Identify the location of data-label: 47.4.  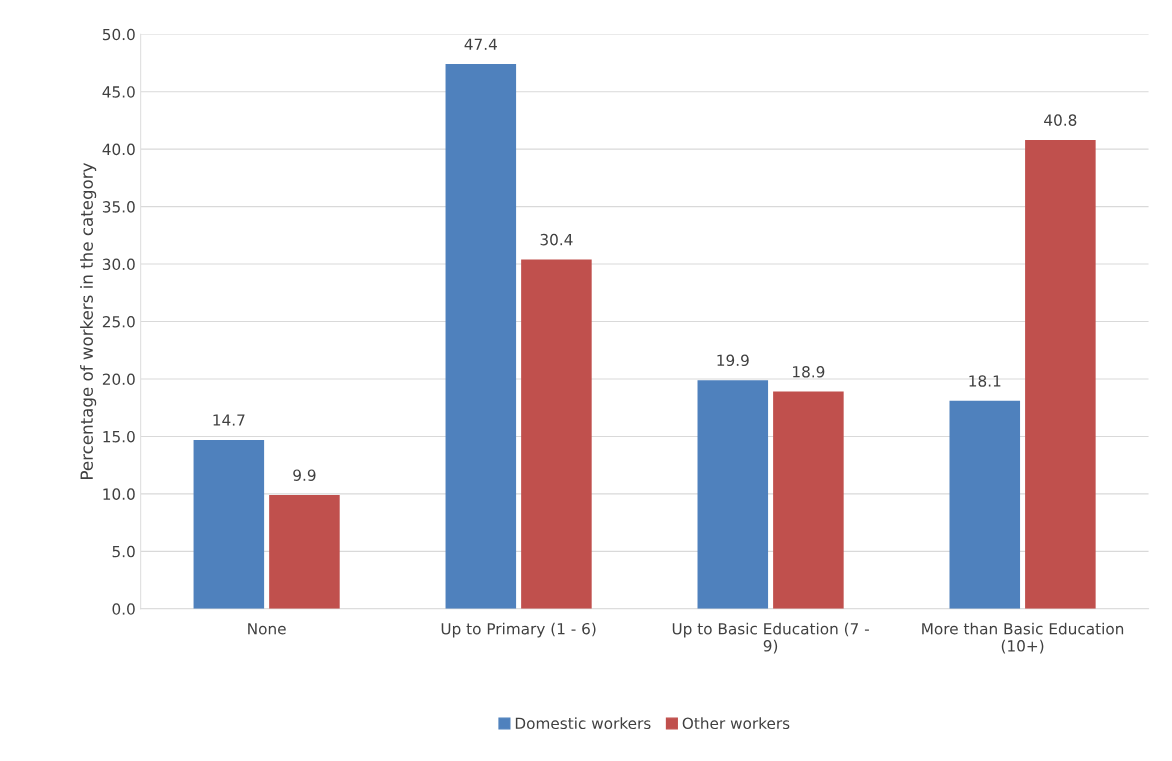
(480, 44).